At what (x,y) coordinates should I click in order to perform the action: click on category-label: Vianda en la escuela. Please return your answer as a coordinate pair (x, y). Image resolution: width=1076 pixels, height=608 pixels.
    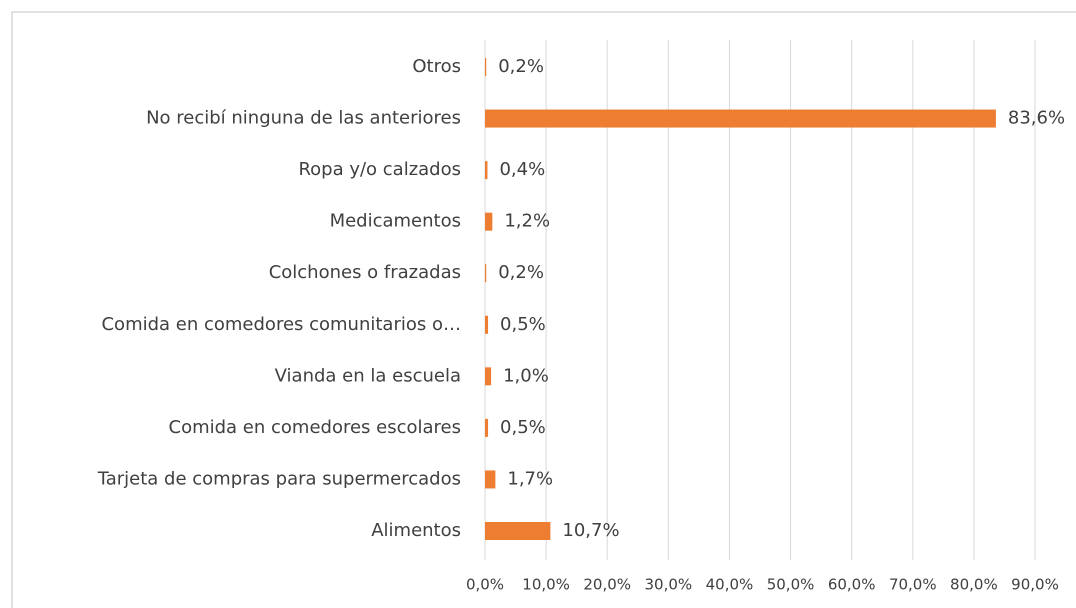
    Looking at the image, I should click on (368, 375).